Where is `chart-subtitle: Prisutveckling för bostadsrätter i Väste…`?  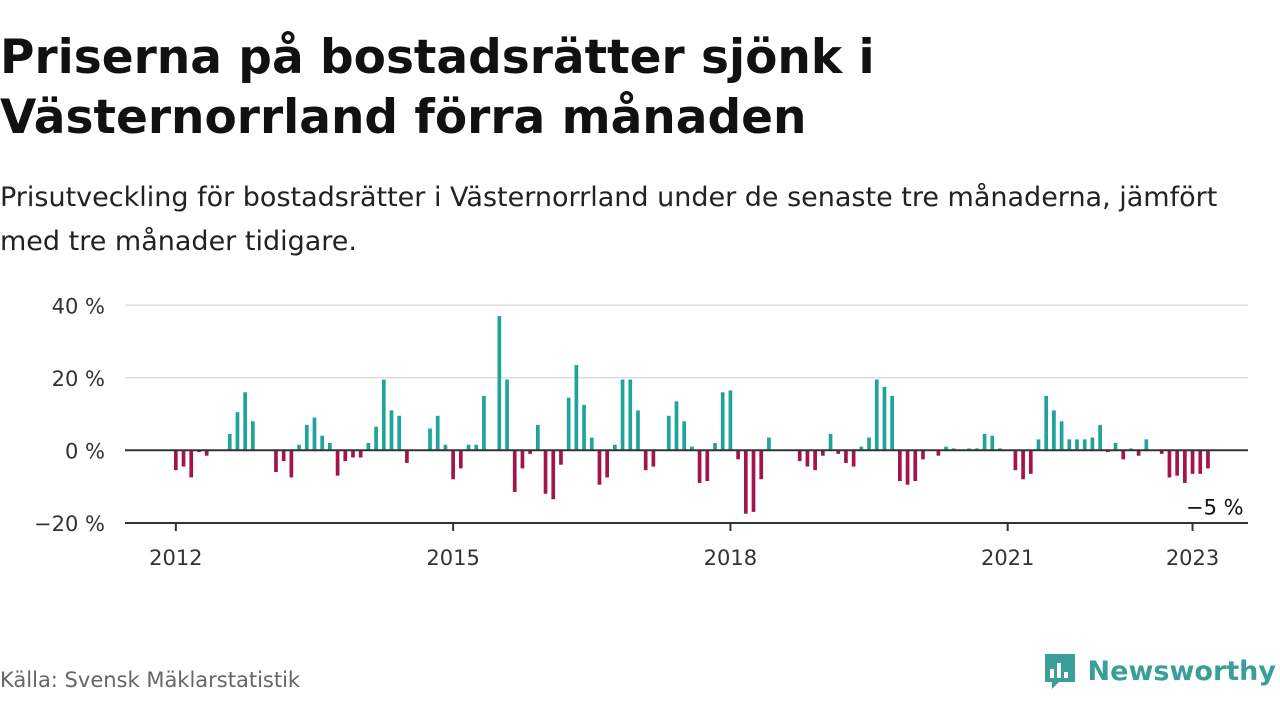 chart-subtitle: Prisutveckling för bostadsrätter i Väste… is located at coordinates (609, 219).